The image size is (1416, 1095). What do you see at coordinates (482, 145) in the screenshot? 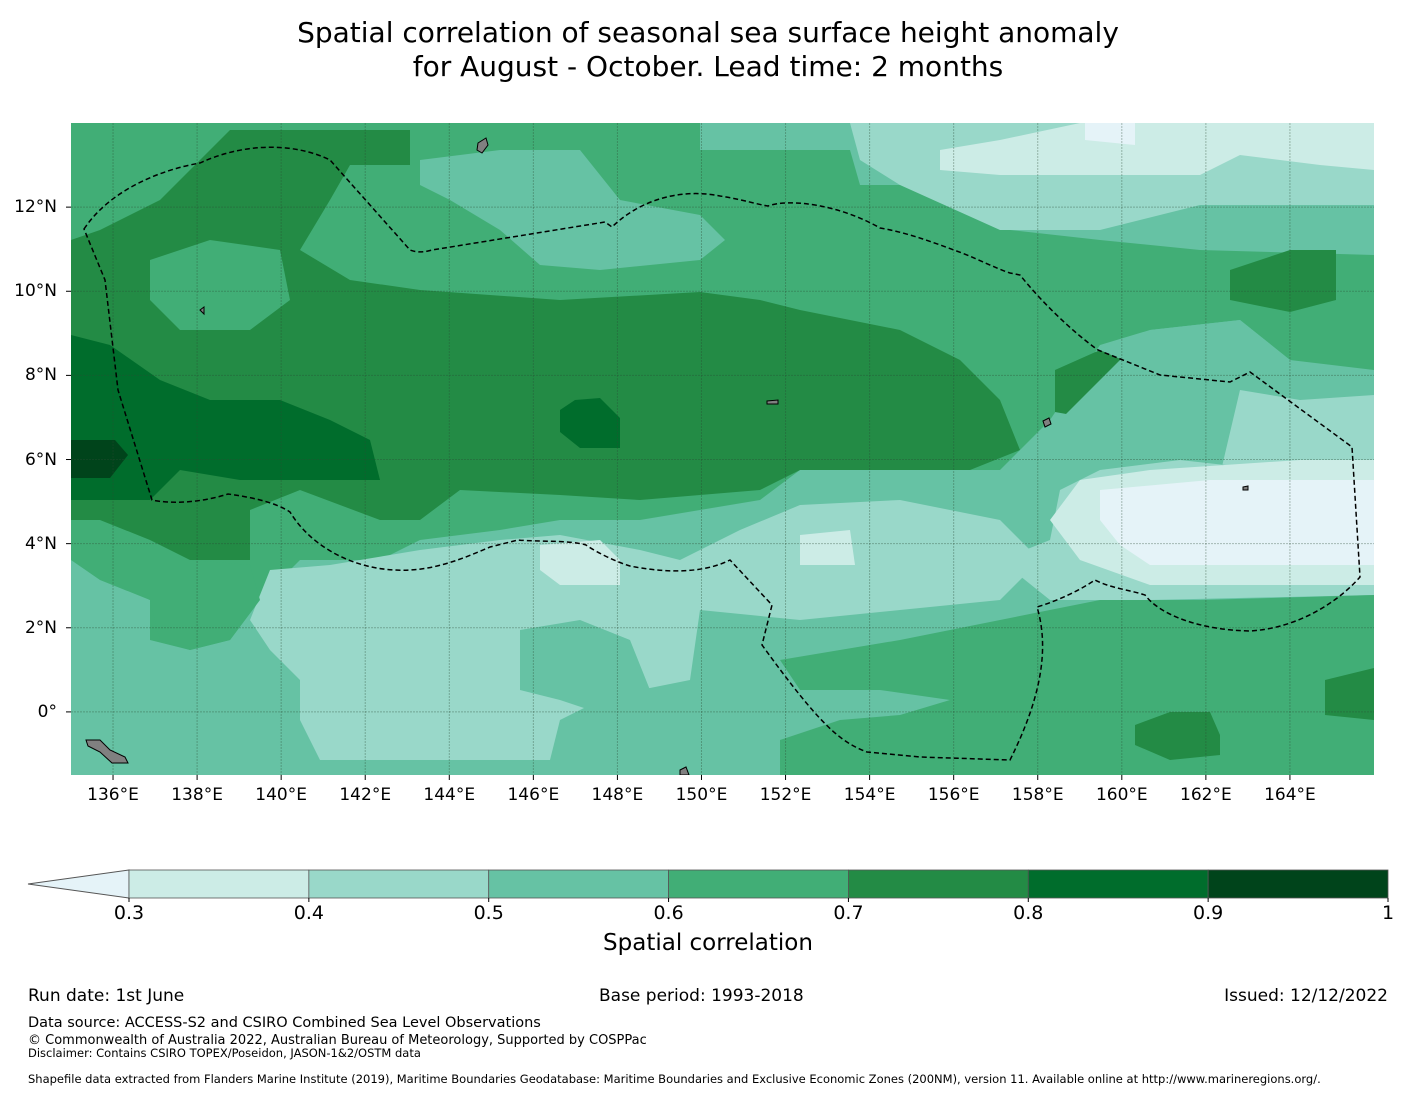
I see `land-island-guam` at bounding box center [482, 145].